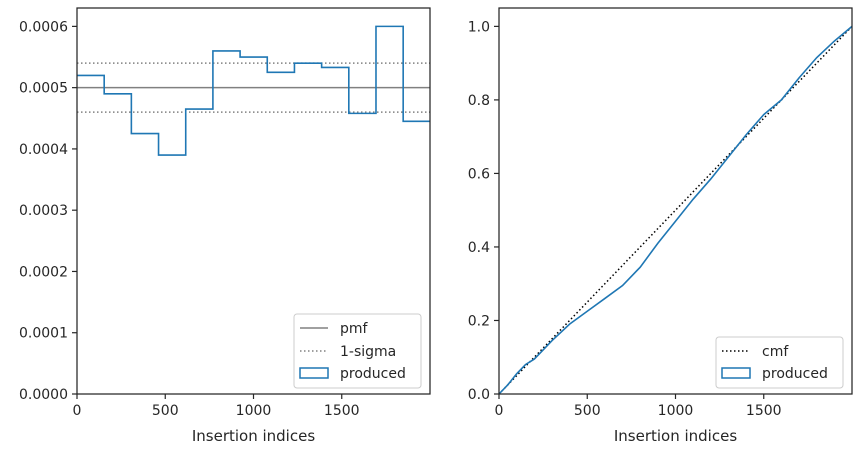 Image resolution: width=861 pixels, height=453 pixels. I want to click on y-tick-label: 0.0, so click(479, 395).